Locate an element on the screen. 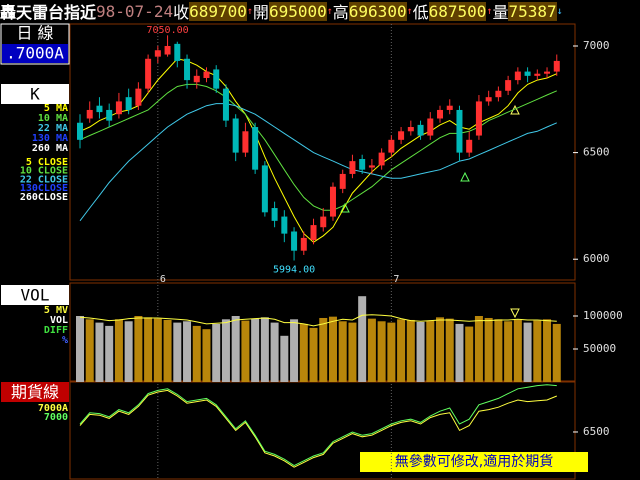 This screenshot has width=640, height=480. instrument-name: 轟天雷台指近 is located at coordinates (48, 12).